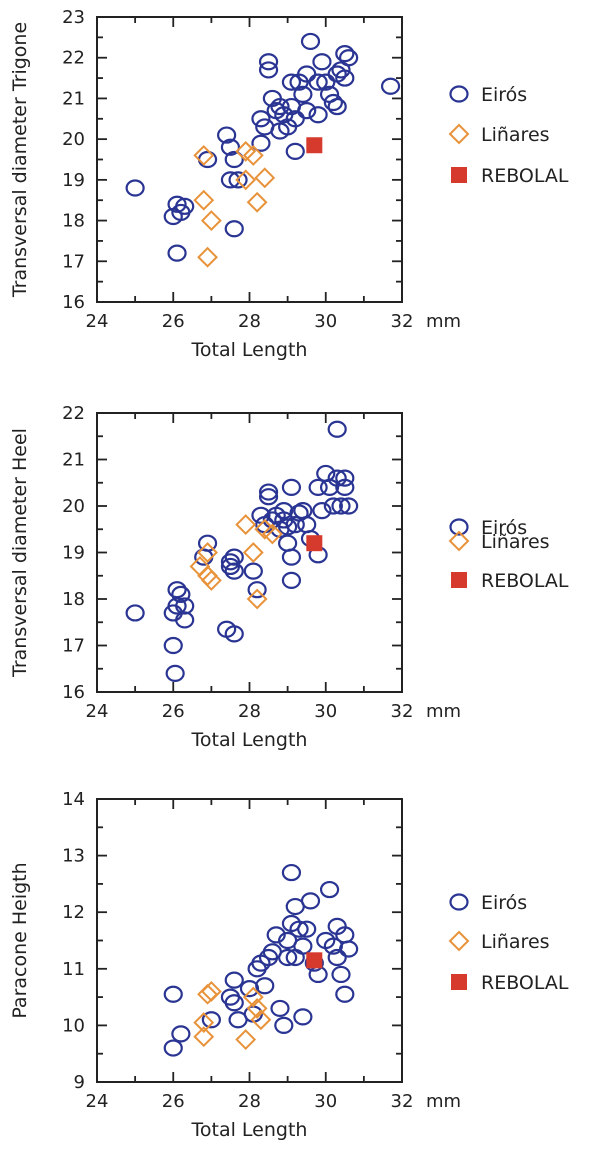 Image resolution: width=589 pixels, height=1157 pixels. I want to click on y-tick-label: 18, so click(73, 599).